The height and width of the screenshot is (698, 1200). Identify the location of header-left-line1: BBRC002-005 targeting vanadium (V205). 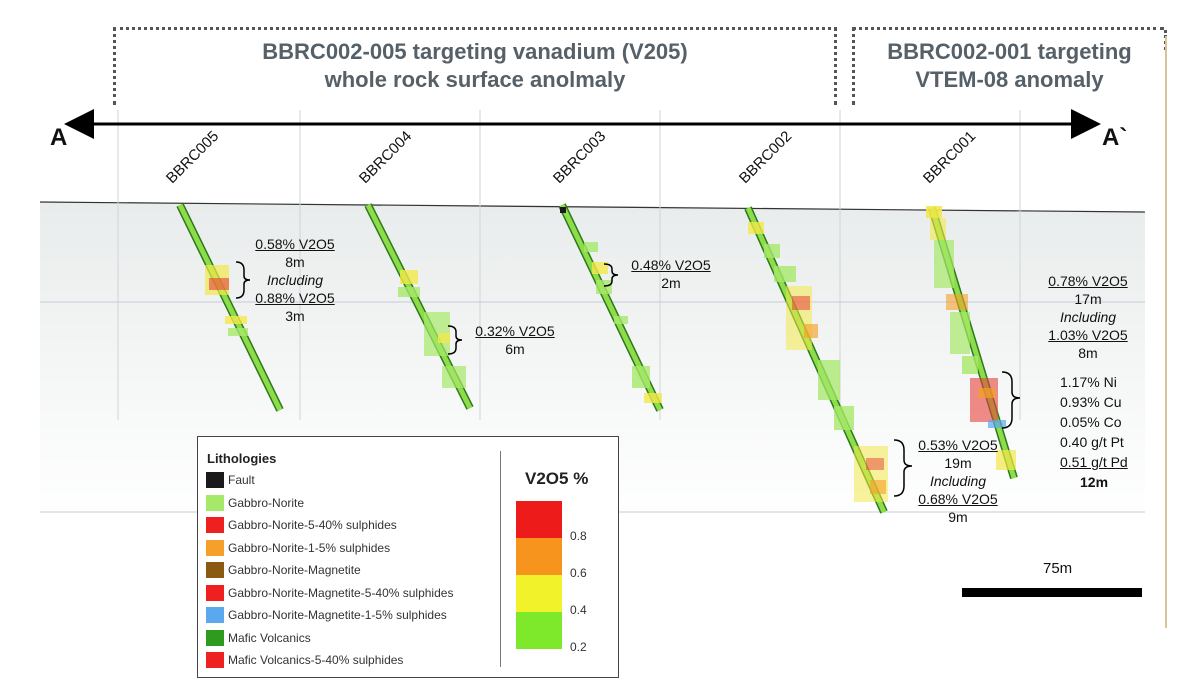
(475, 51).